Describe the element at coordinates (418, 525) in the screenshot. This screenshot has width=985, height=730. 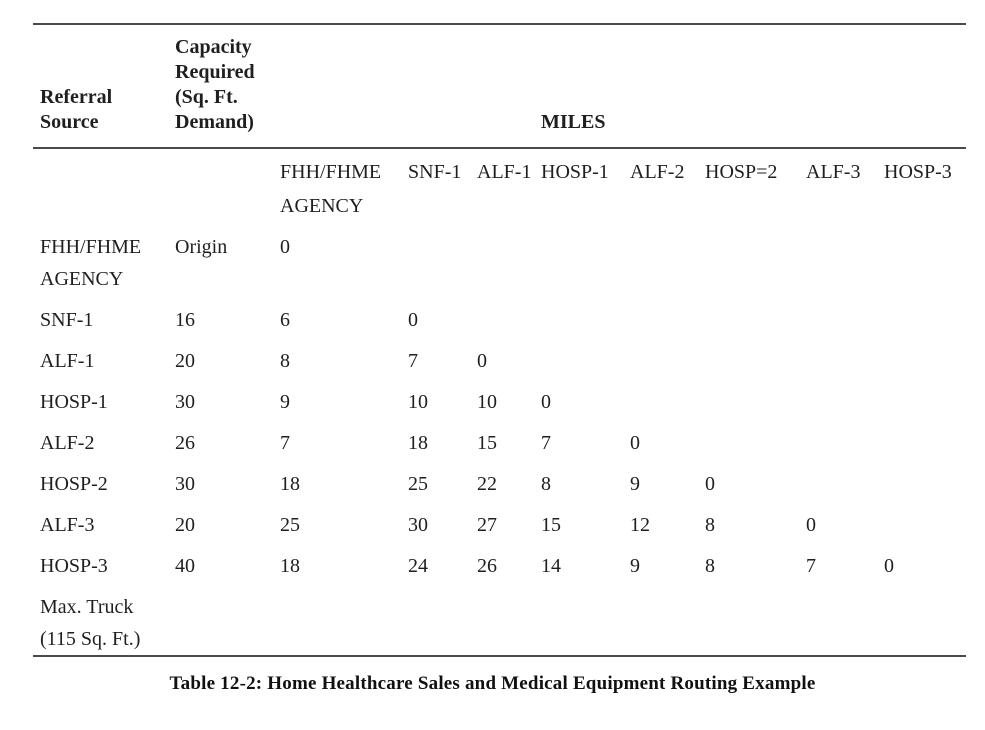
I see `cell-miles: 30` at that location.